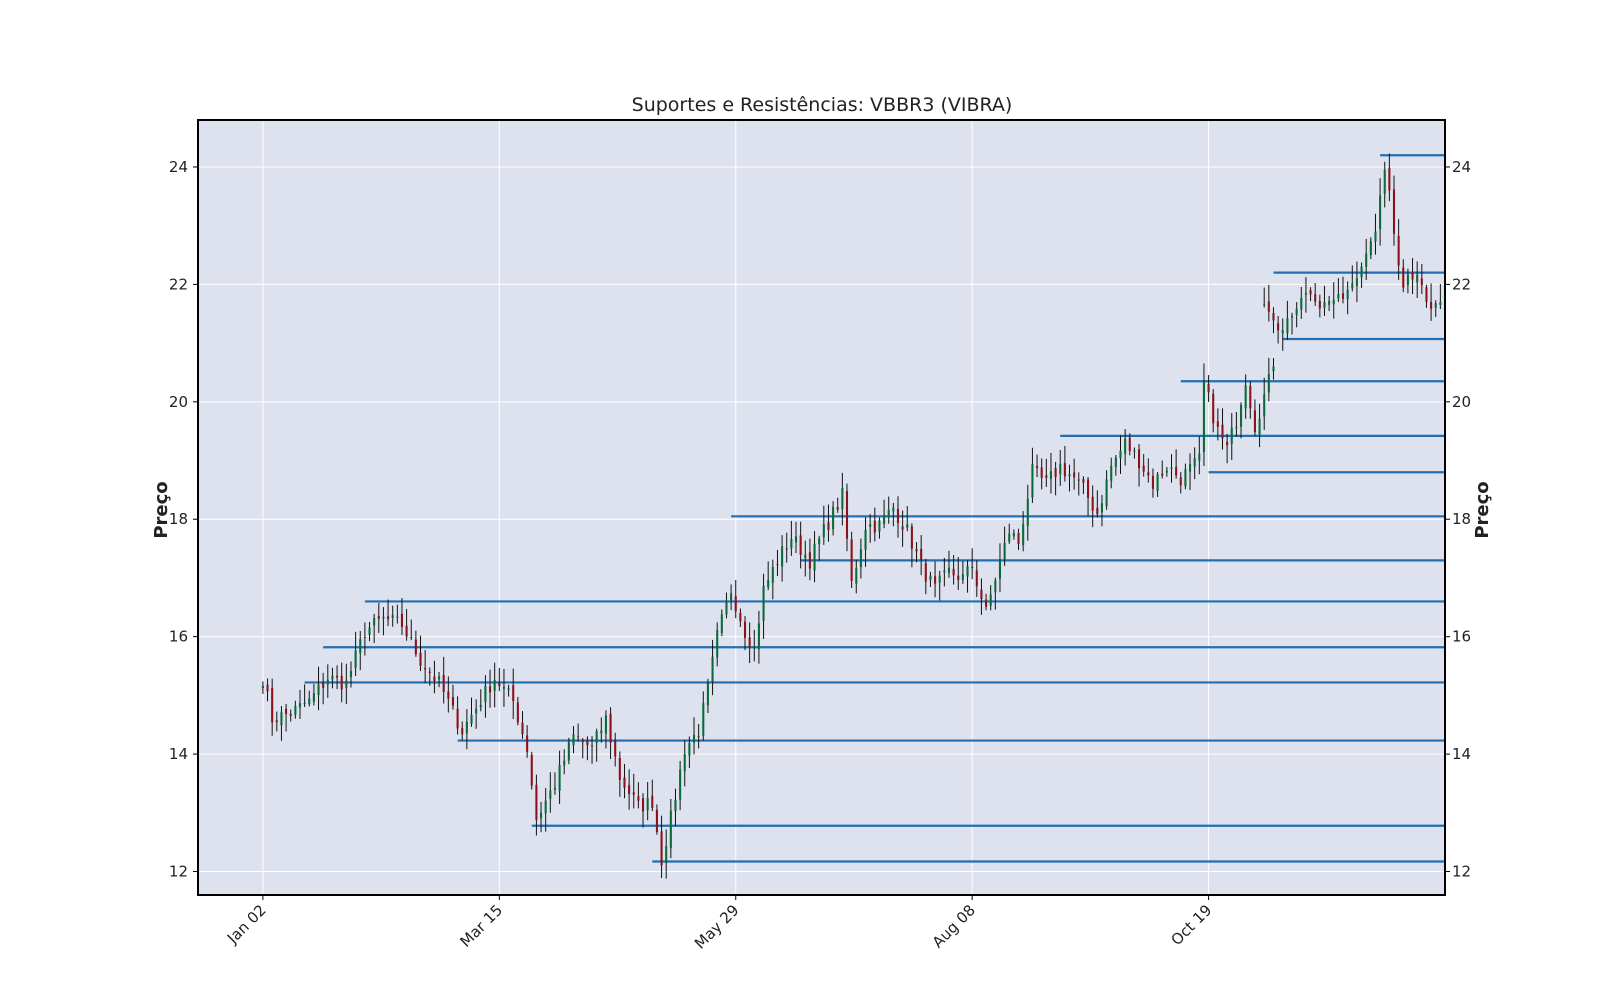 The image size is (1600, 1000). Describe the element at coordinates (178, 754) in the screenshot. I see `y-tick-label-left: 14` at that location.